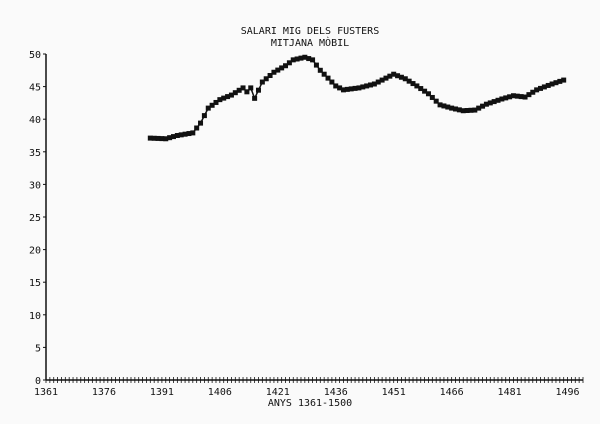 Image resolution: width=600 pixels, height=424 pixels. Describe the element at coordinates (104, 392) in the screenshot. I see `x-tick-label: 1376` at that location.